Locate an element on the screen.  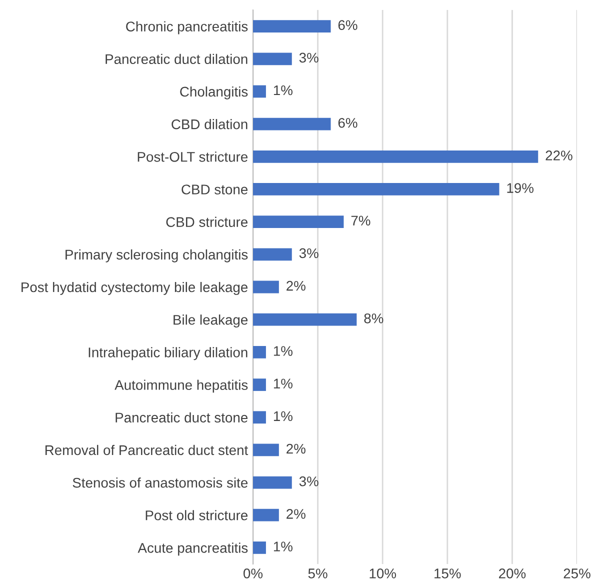
x-tick-label: 15% is located at coordinates (447, 573).